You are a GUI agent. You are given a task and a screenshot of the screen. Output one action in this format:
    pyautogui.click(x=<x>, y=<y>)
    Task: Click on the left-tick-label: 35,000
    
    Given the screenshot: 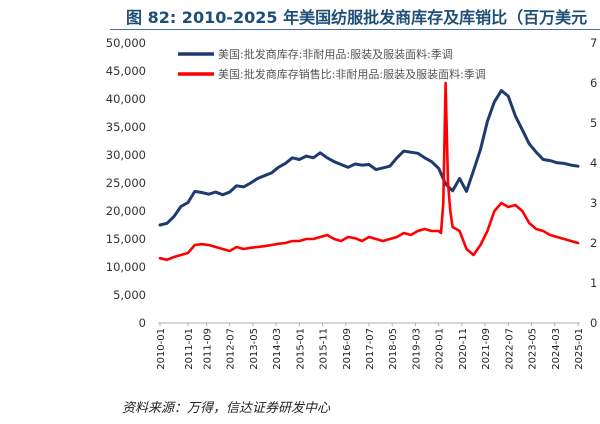 What is the action you would take?
    pyautogui.click(x=126, y=127)
    